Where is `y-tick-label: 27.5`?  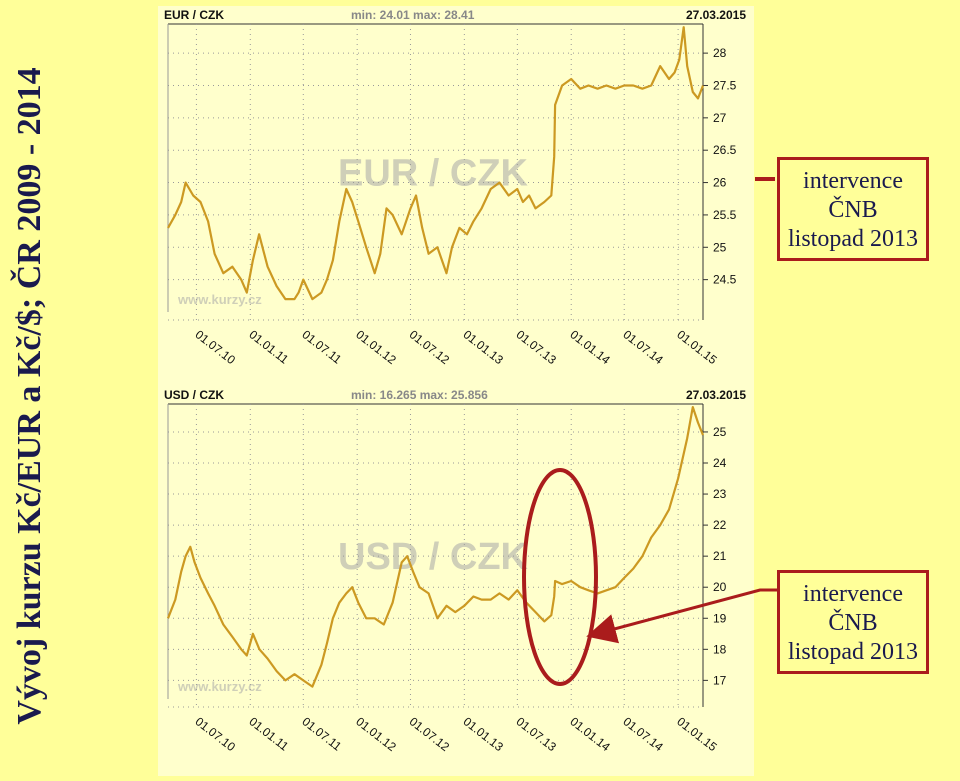 y-tick-label: 27.5 is located at coordinates (725, 85).